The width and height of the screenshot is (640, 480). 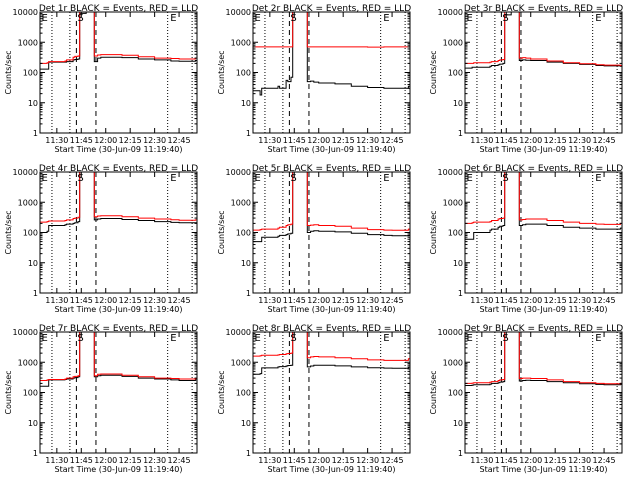 What do you see at coordinates (543, 169) in the screenshot?
I see `panel-title: Det 6r BLACK = Events, RED = LLD` at bounding box center [543, 169].